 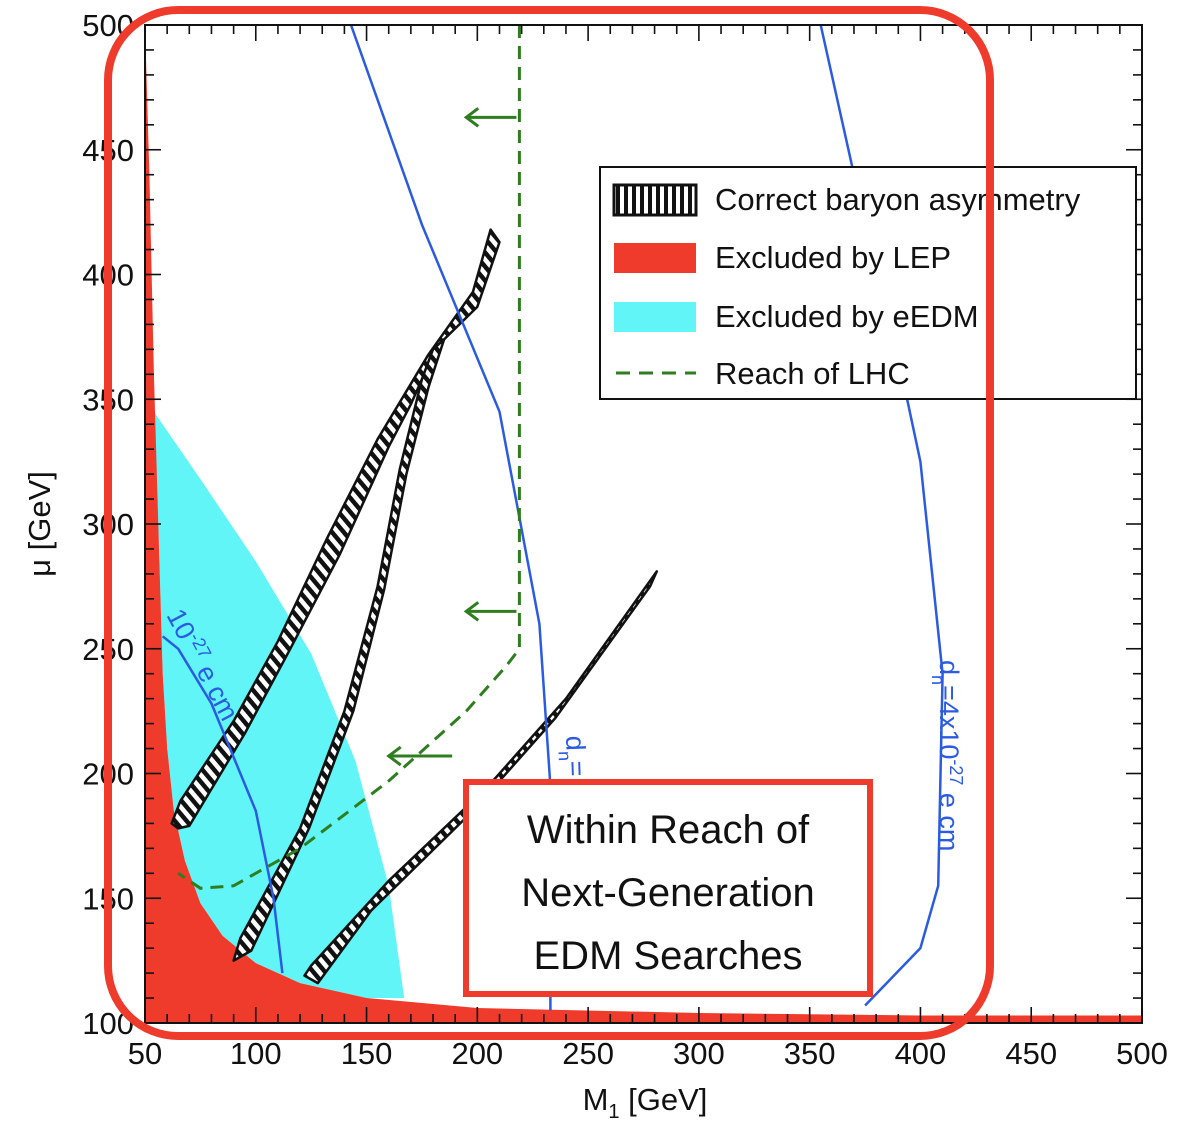 What do you see at coordinates (812, 373) in the screenshot?
I see `legend-label-lhc: Reach of LHC` at bounding box center [812, 373].